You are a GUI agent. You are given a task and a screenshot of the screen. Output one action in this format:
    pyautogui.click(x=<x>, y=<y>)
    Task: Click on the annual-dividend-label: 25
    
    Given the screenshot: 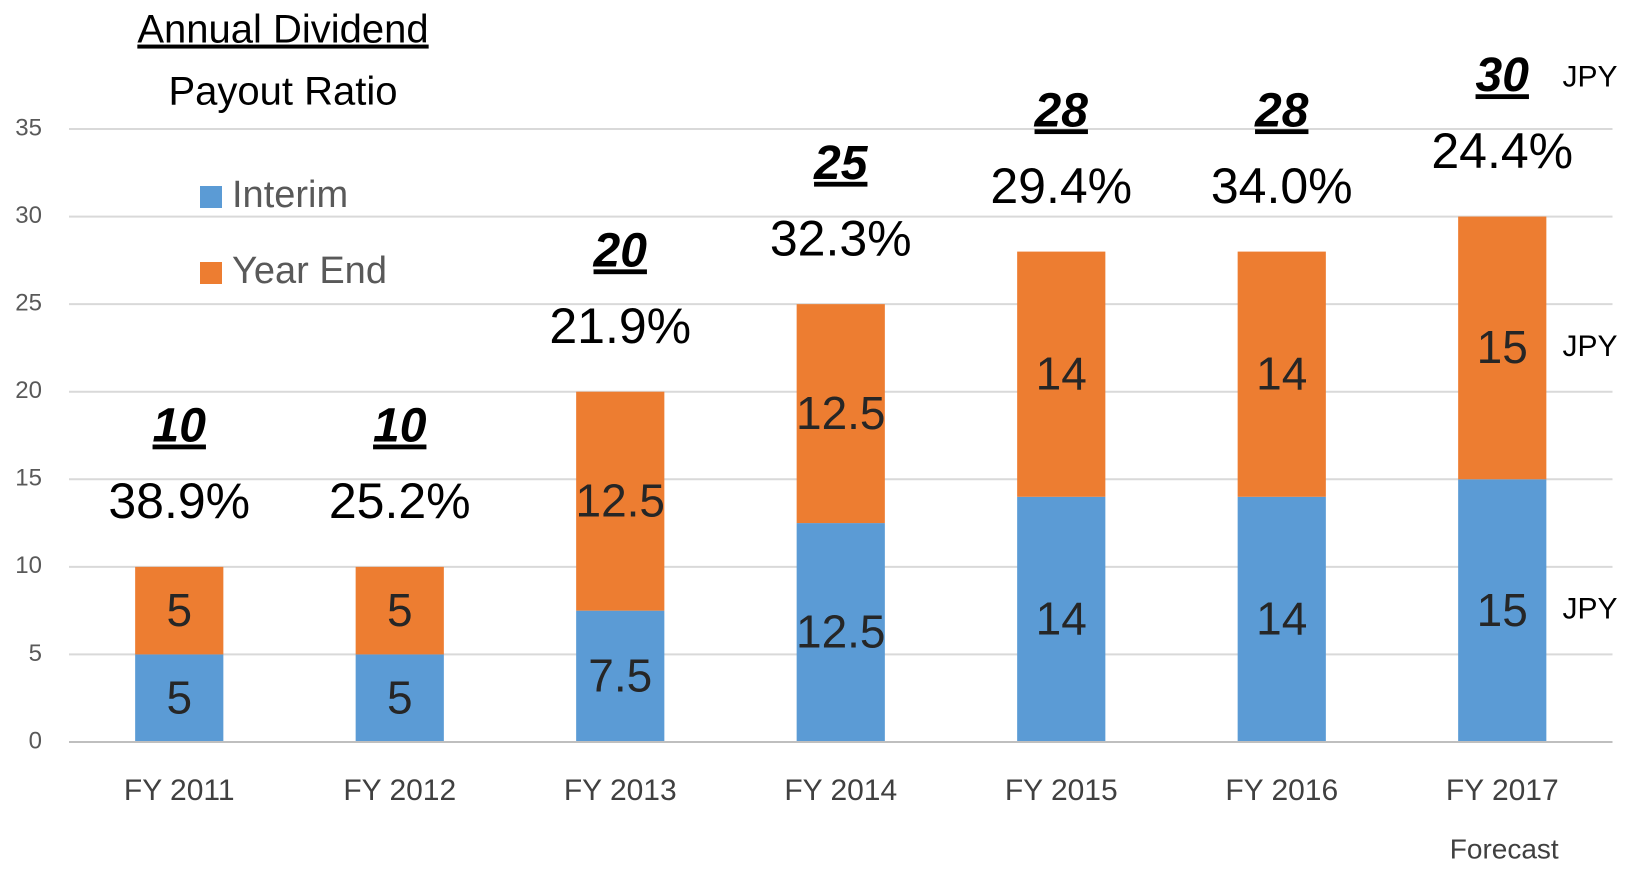 What is the action you would take?
    pyautogui.click(x=841, y=163)
    